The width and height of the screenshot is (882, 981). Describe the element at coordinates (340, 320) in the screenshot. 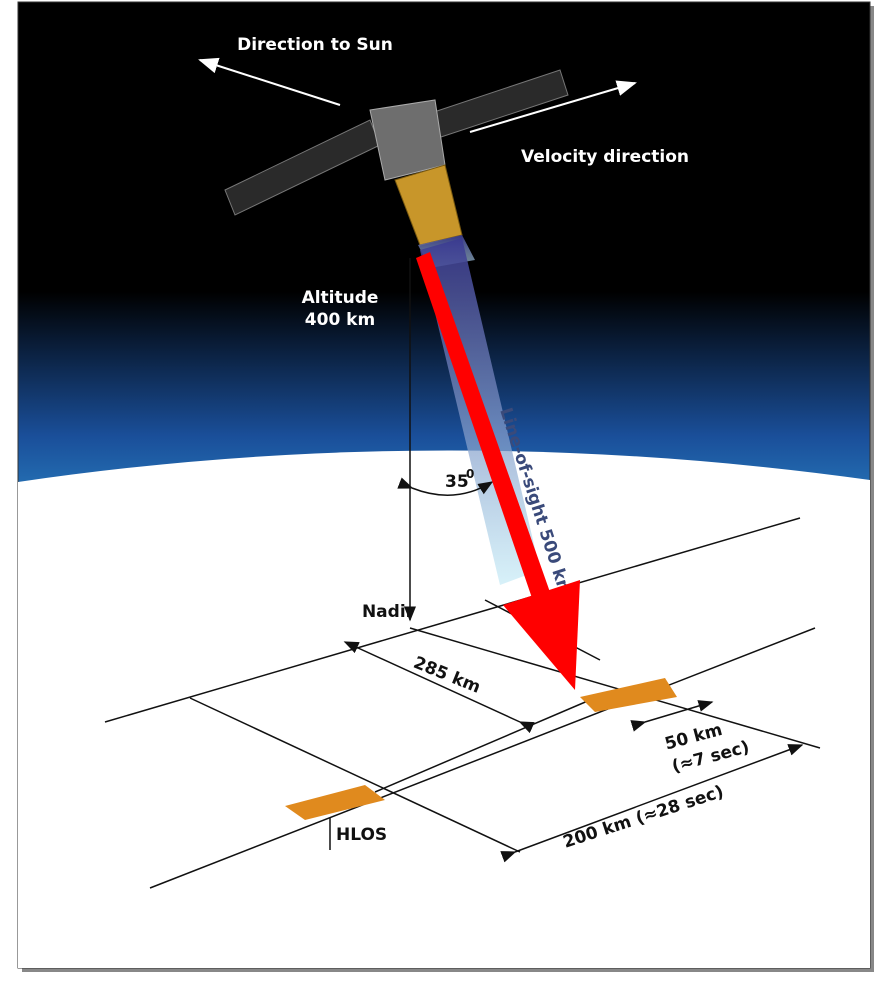

I see `altitude-value: 400 km` at that location.